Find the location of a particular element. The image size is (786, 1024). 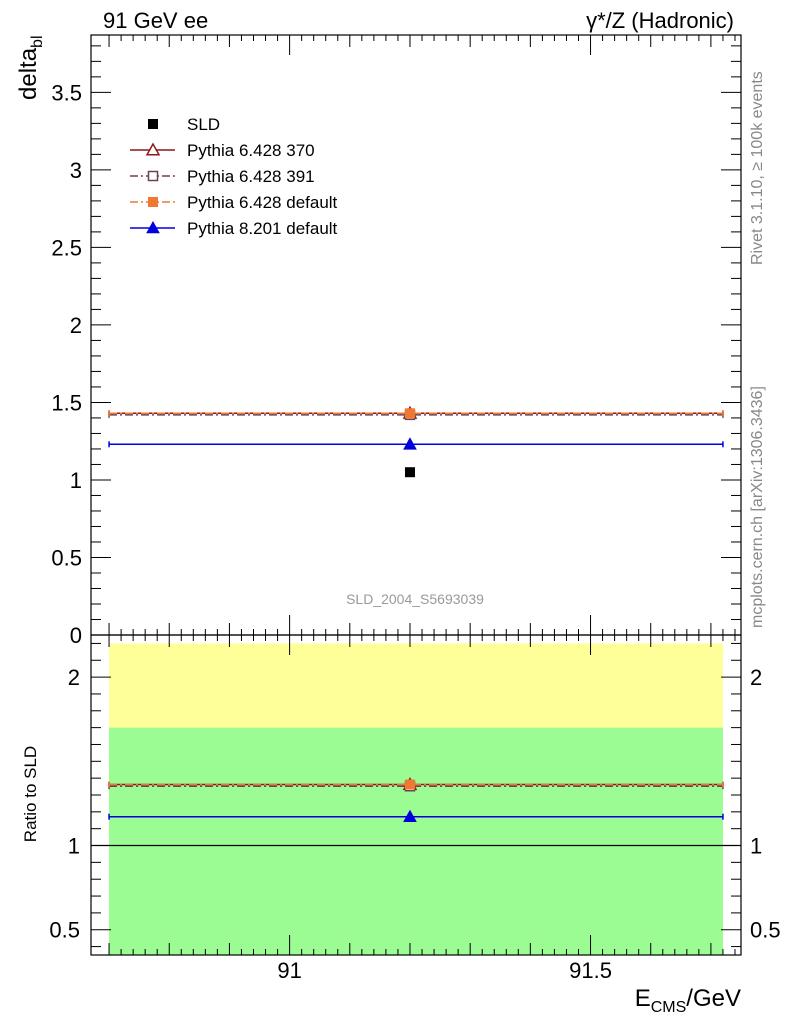

ratio-y-tick-label-left: 2 is located at coordinates (74, 677).